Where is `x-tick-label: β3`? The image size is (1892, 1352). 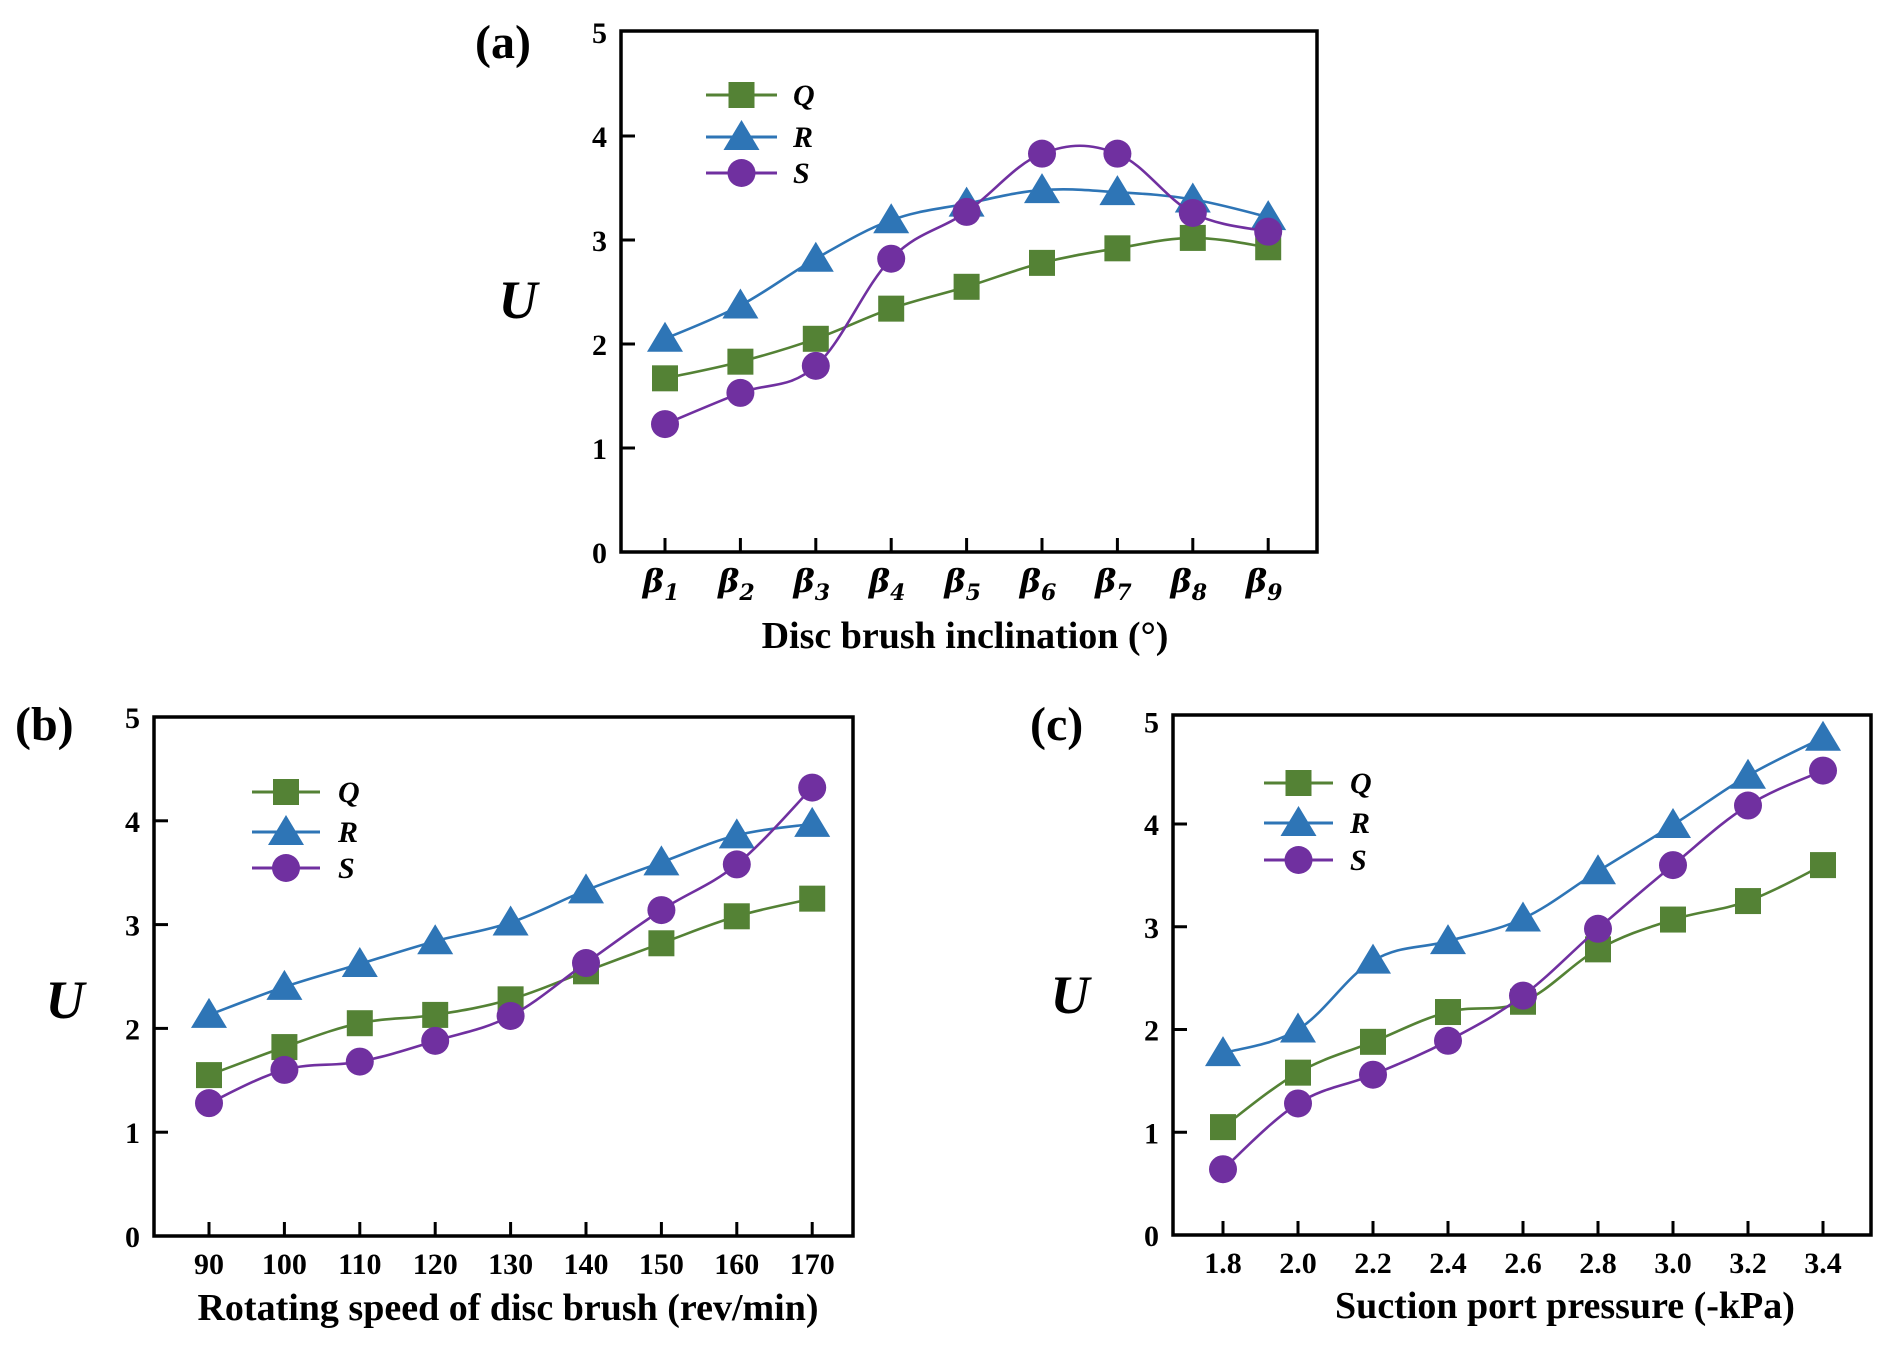
x-tick-label: β3 is located at coordinates (812, 584).